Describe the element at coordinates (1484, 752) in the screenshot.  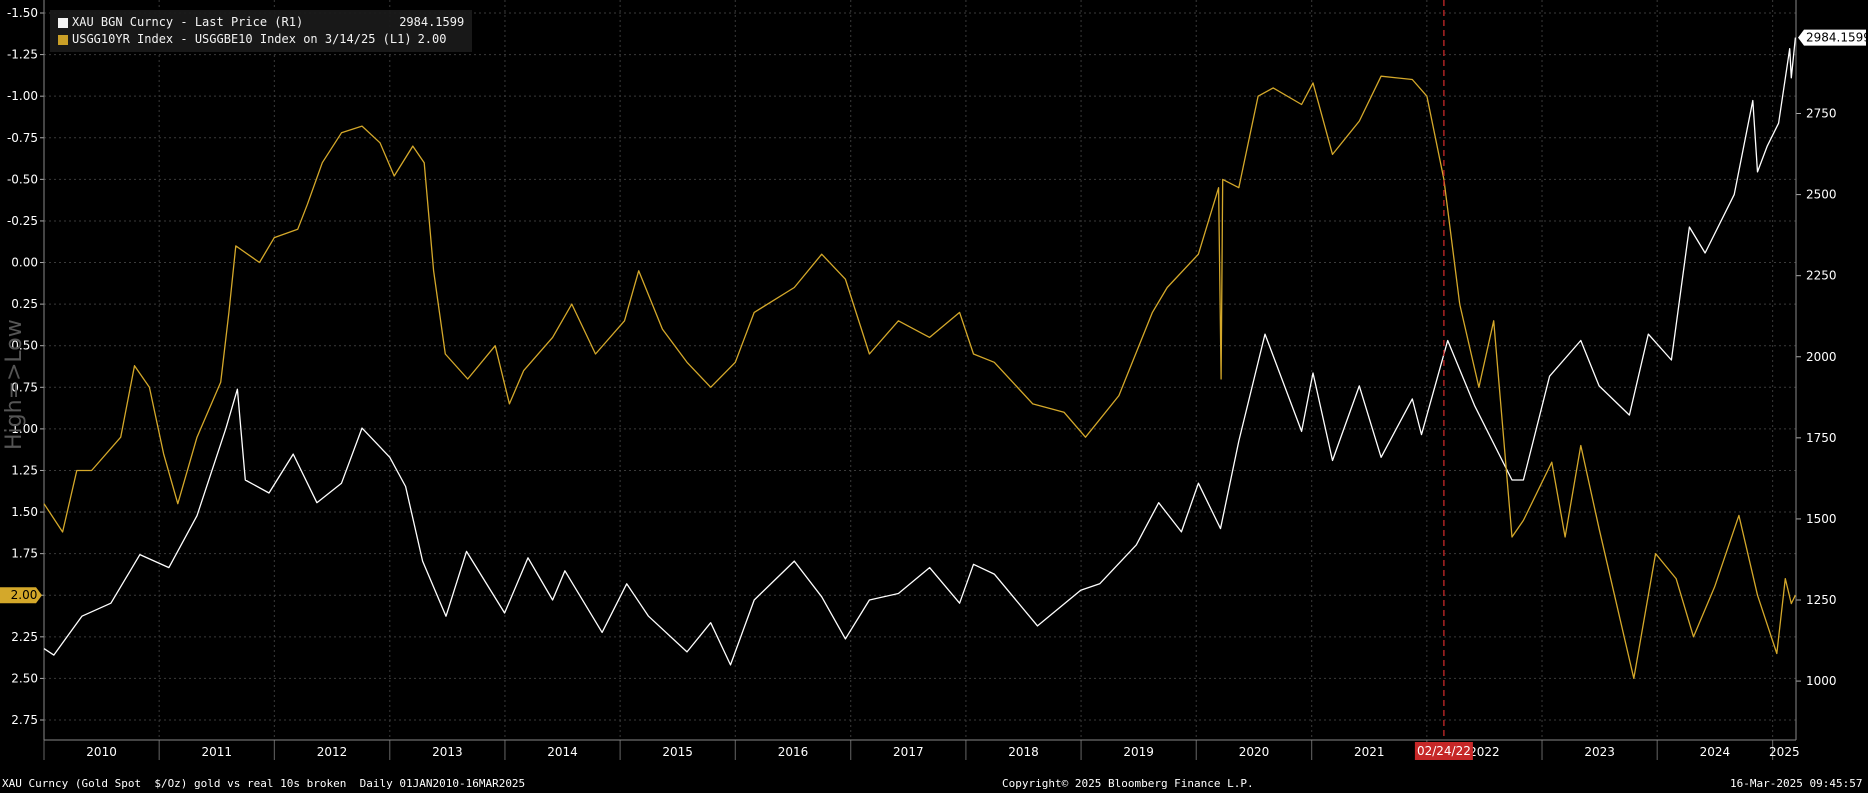
I see `year-label: 2022` at that location.